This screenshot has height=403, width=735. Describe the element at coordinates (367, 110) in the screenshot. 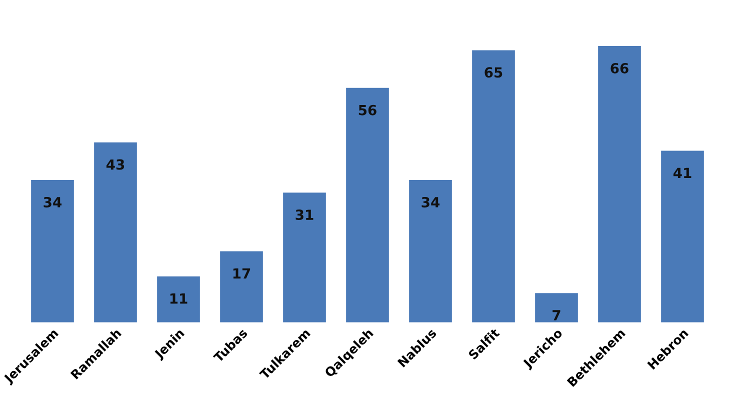

I see `data-label: 56` at that location.